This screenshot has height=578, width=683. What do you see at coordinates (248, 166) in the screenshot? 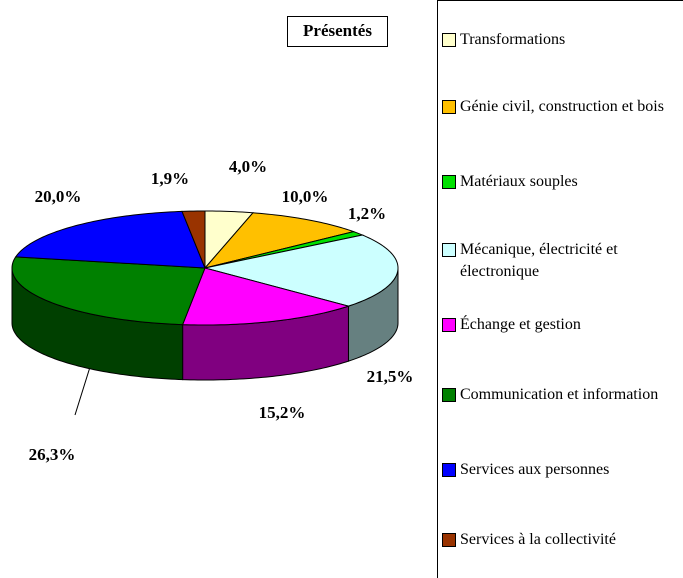
I see `data-label: 4,0%` at bounding box center [248, 166].